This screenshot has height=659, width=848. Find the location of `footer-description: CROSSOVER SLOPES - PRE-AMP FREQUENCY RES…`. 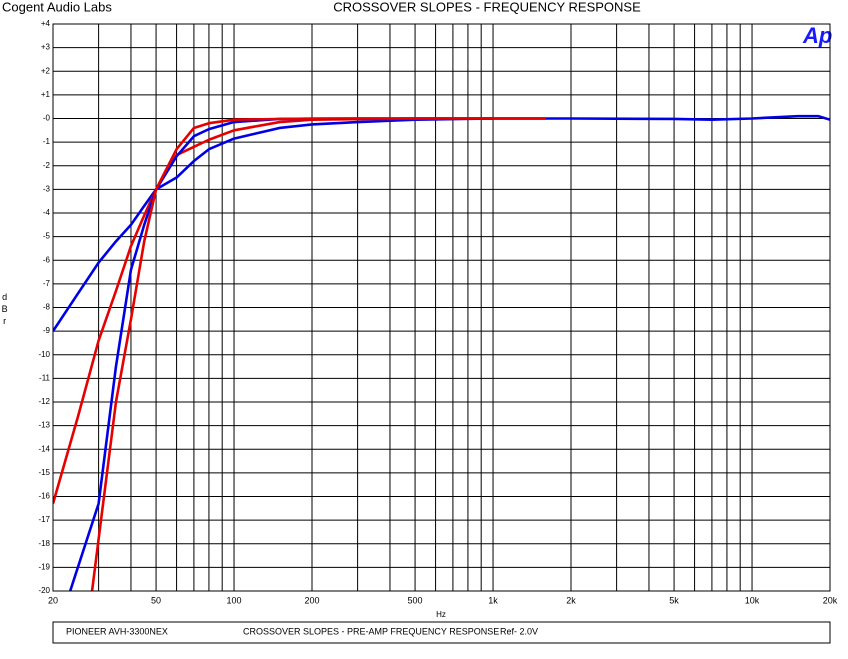

footer-description: CROSSOVER SLOPES - PRE-AMP FREQUENCY RES… is located at coordinates (371, 631).